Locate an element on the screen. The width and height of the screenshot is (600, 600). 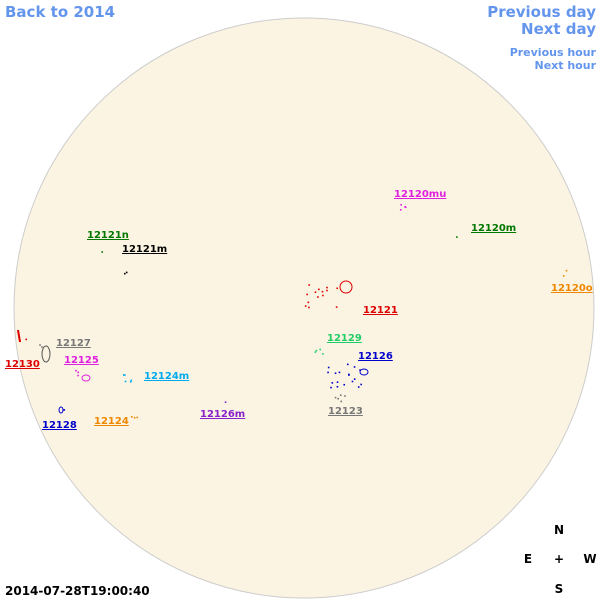
region-label: 12130 is located at coordinates (22, 364).